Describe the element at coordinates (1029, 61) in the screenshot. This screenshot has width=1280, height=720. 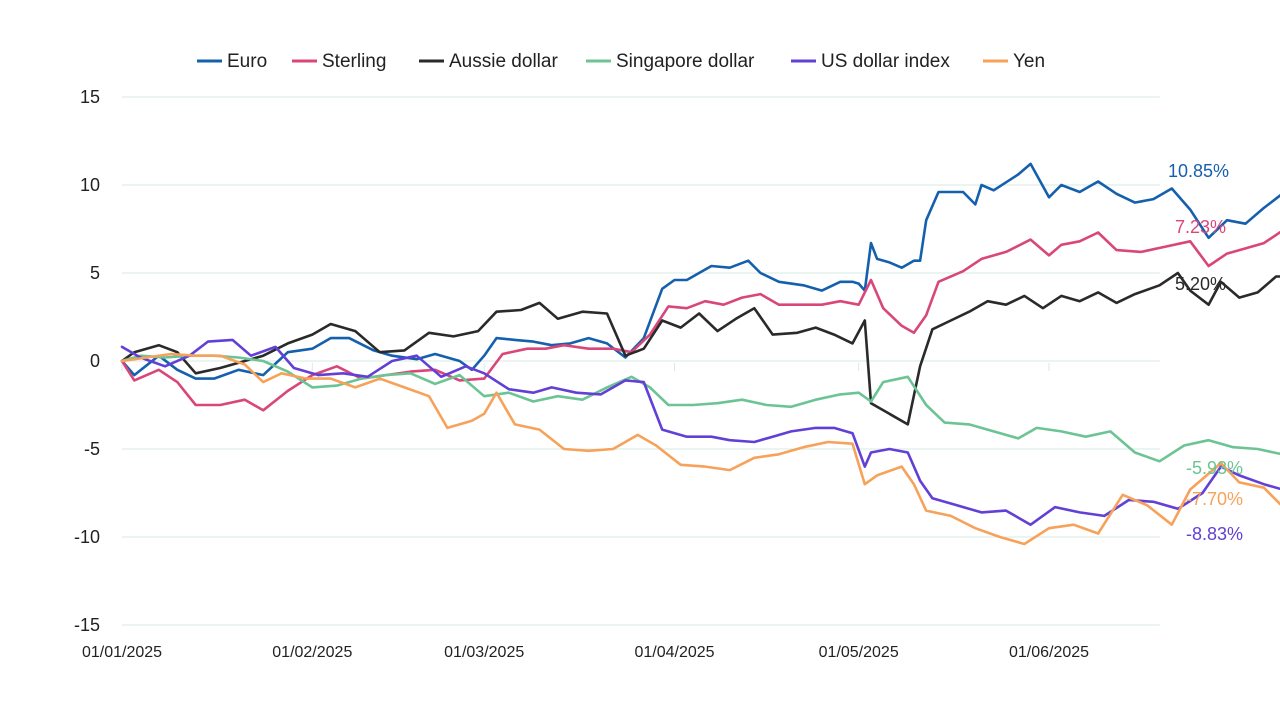
I see `legend-label: Yen` at that location.